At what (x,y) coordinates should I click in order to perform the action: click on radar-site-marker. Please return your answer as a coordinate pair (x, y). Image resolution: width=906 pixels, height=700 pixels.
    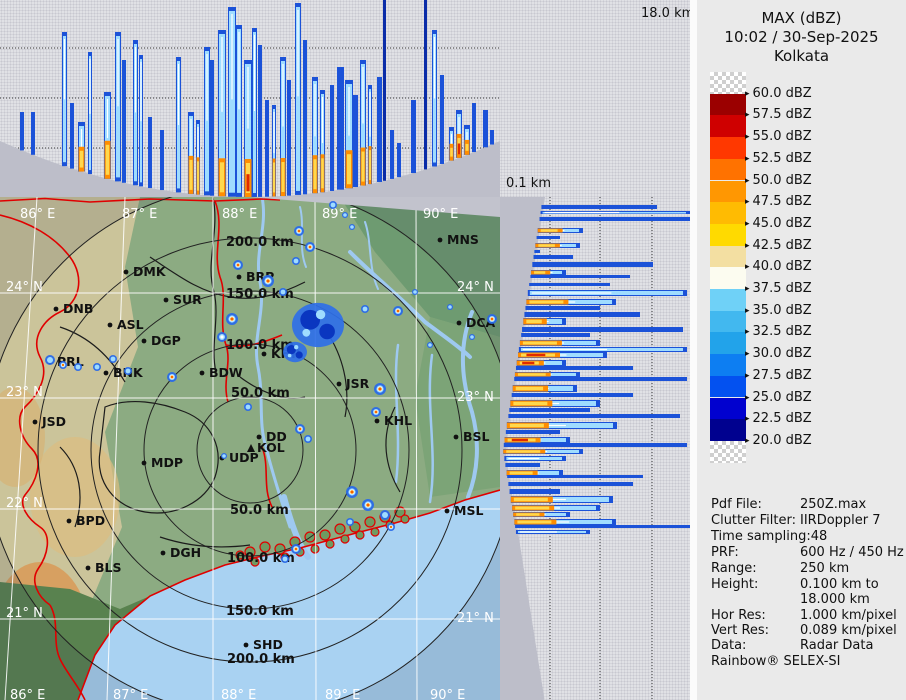
    Looking at the image, I should click on (251, 448).